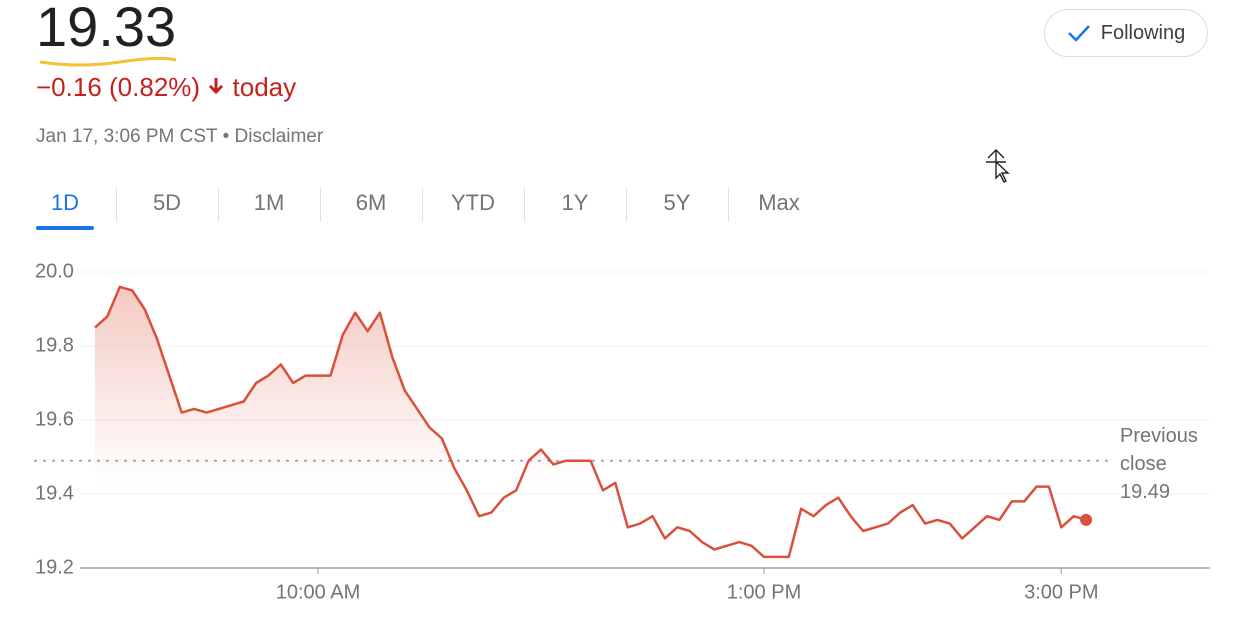  I want to click on disclaimer: Disclaimer, so click(279, 136).